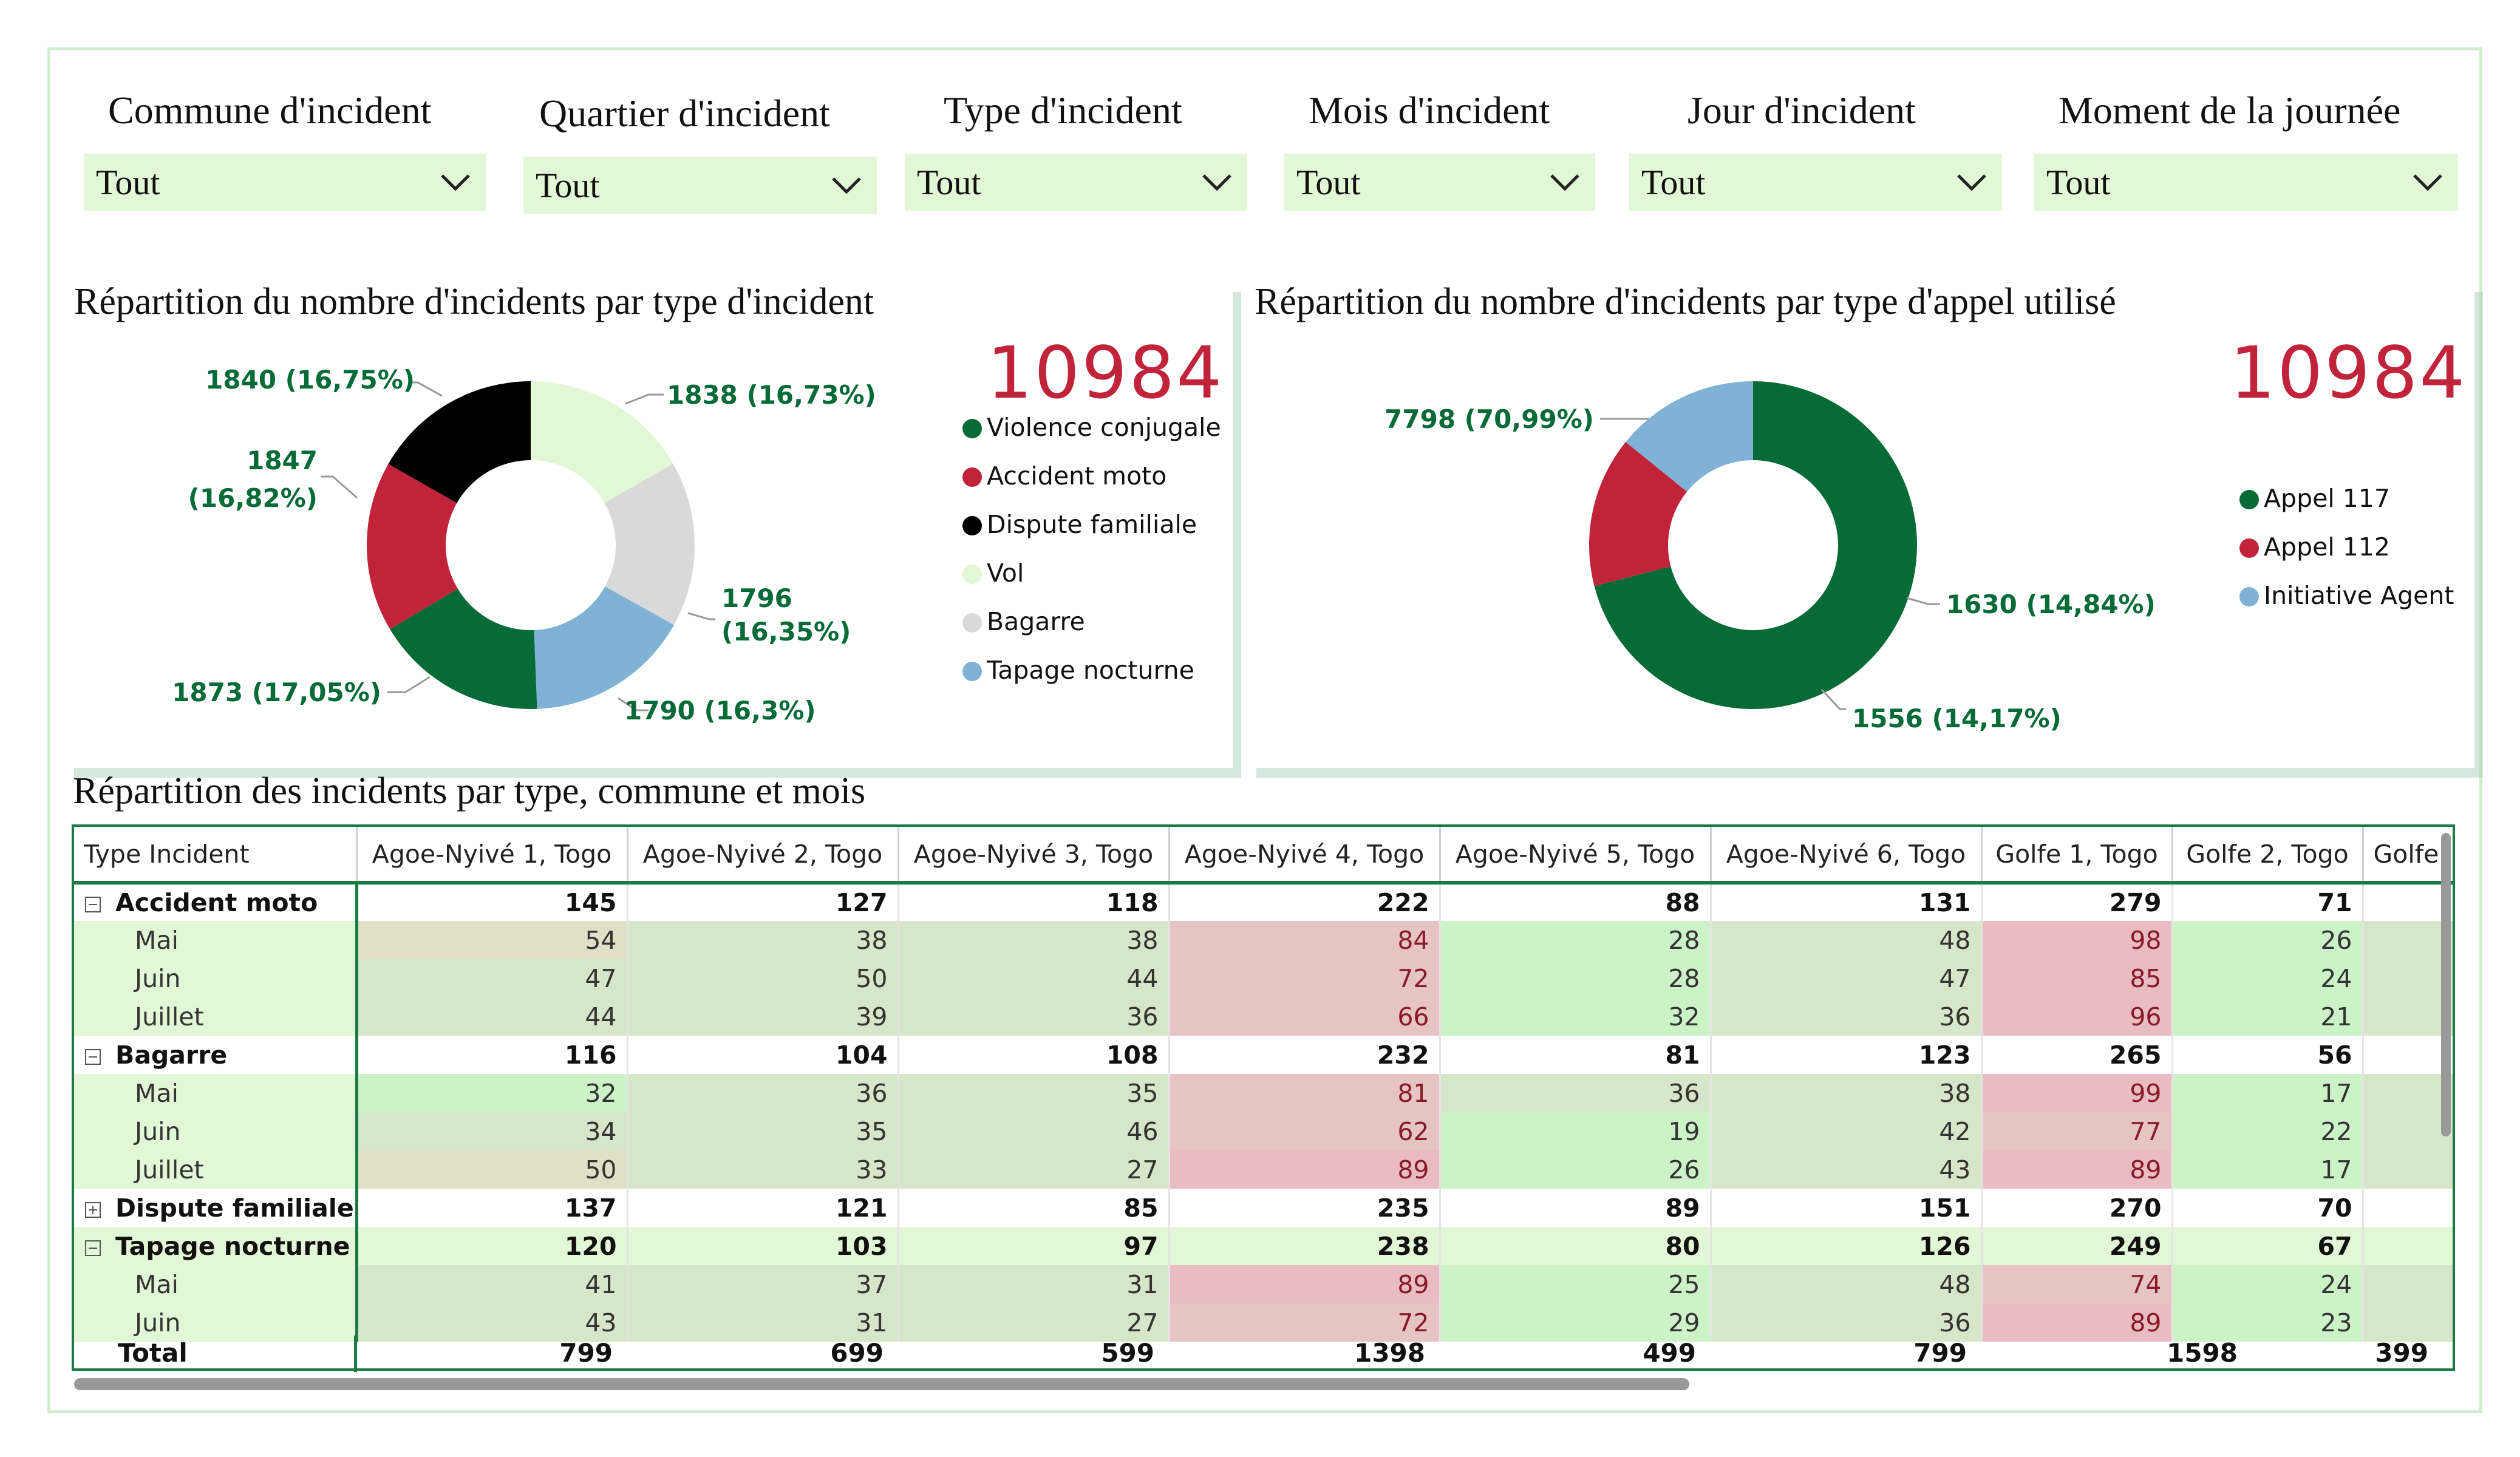  Describe the element at coordinates (1305, 856) in the screenshot. I see `column-header: Agoe-Nyivé 4, Togo` at that location.